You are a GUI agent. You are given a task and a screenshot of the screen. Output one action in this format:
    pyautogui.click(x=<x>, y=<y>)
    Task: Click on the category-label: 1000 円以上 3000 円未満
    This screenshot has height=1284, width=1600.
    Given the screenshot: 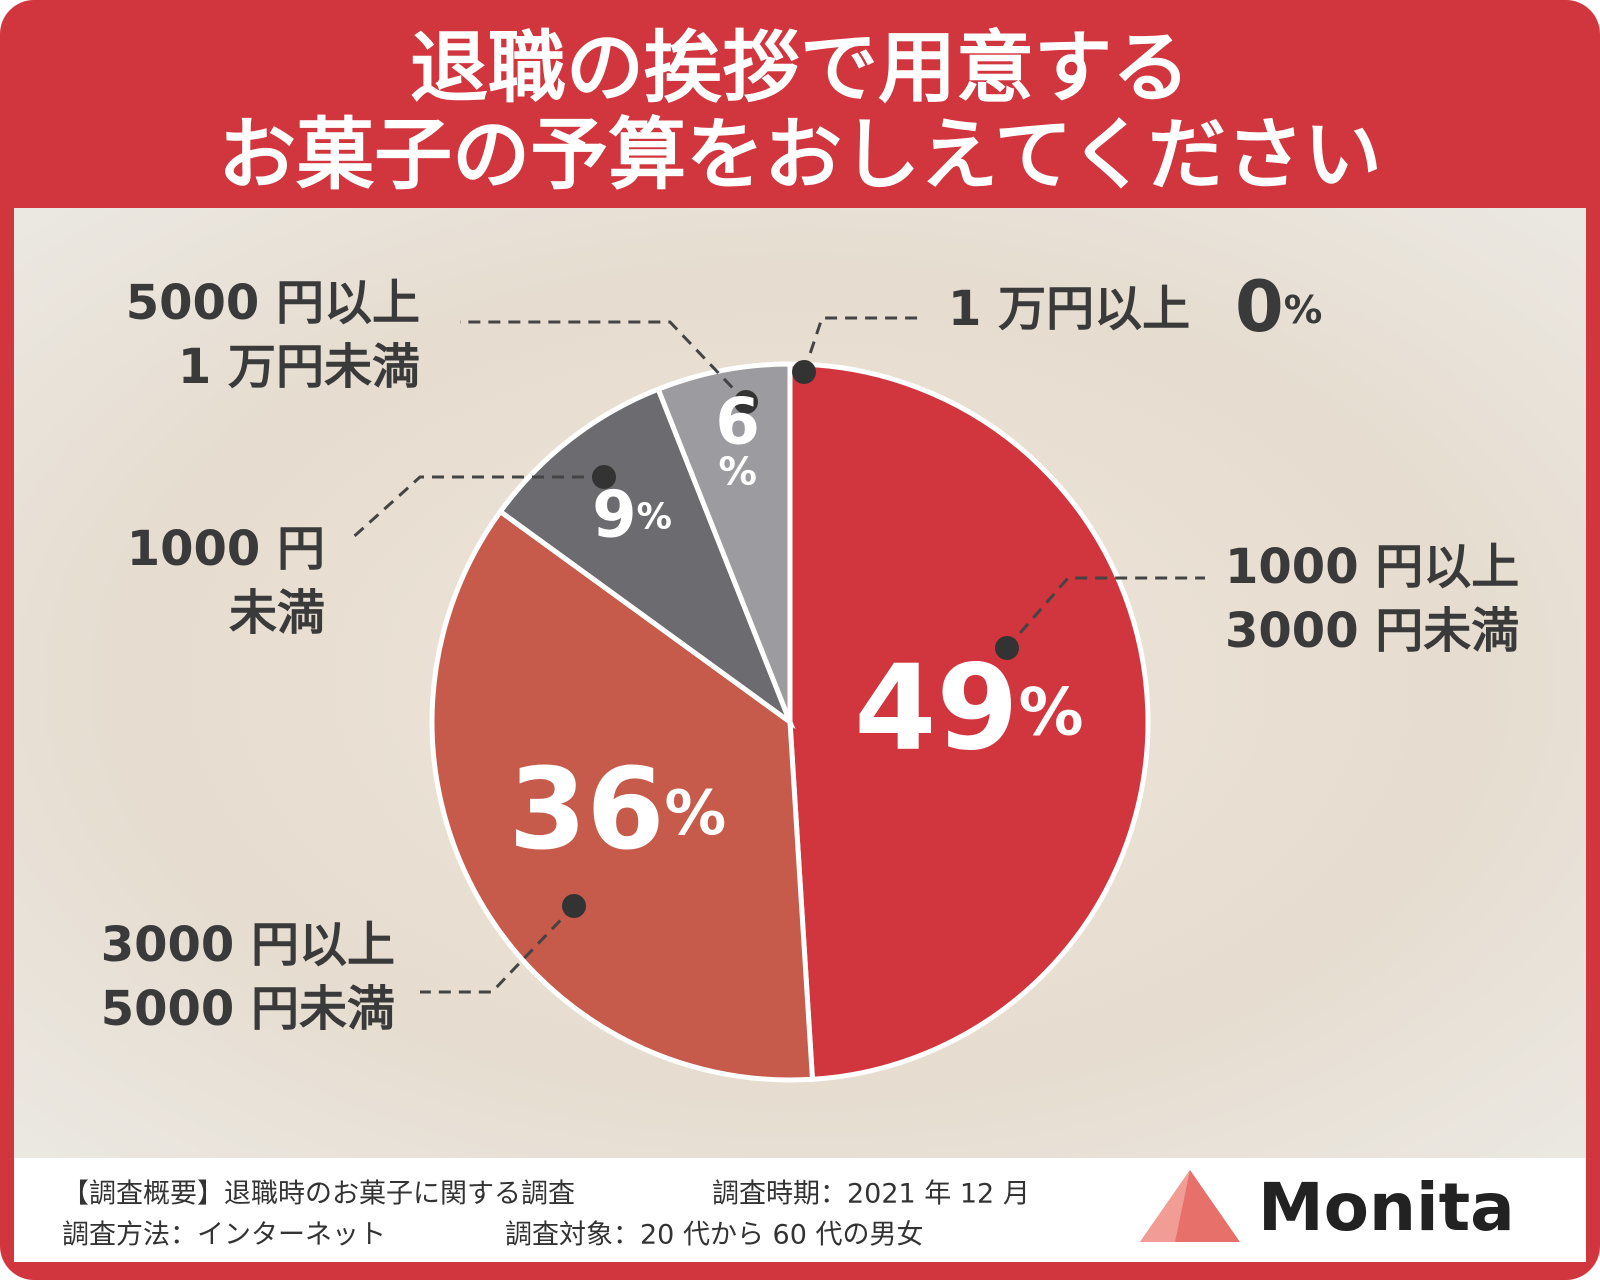 What is the action you would take?
    pyautogui.click(x=1372, y=599)
    